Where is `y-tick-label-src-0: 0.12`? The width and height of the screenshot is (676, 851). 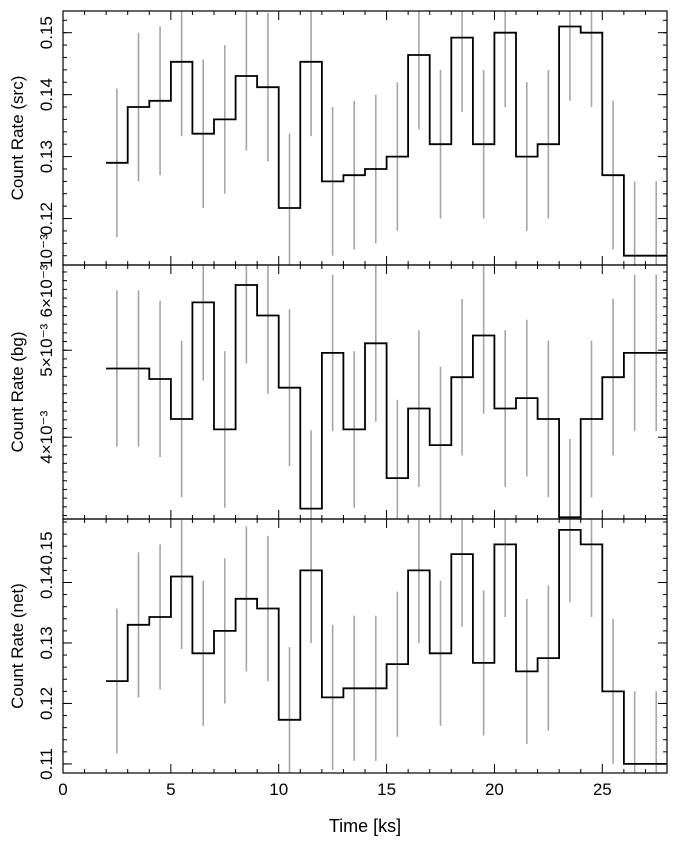 y-tick-label-src-0: 0.12 is located at coordinates (46, 218).